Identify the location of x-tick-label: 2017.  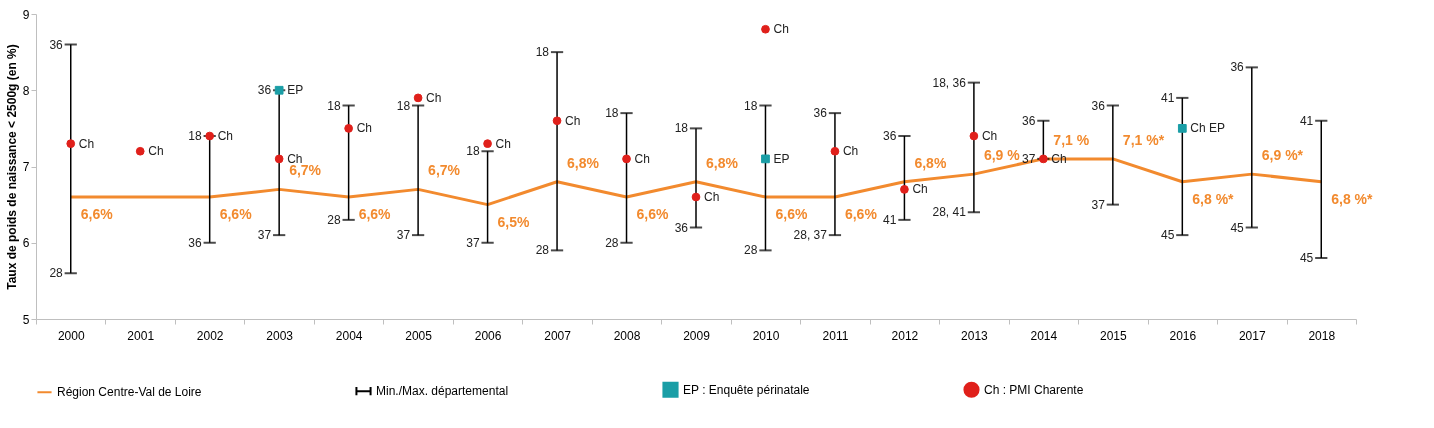
(1252, 335).